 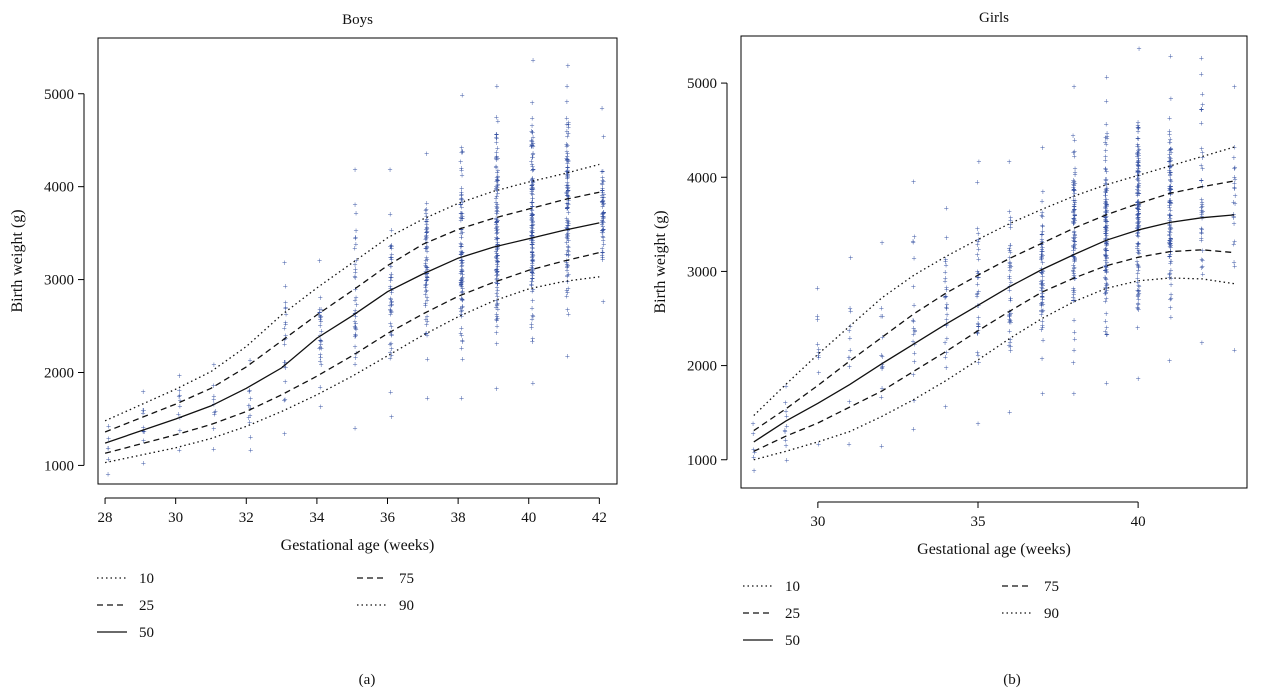 I want to click on legend-label-75: 75, so click(x=1051, y=587).